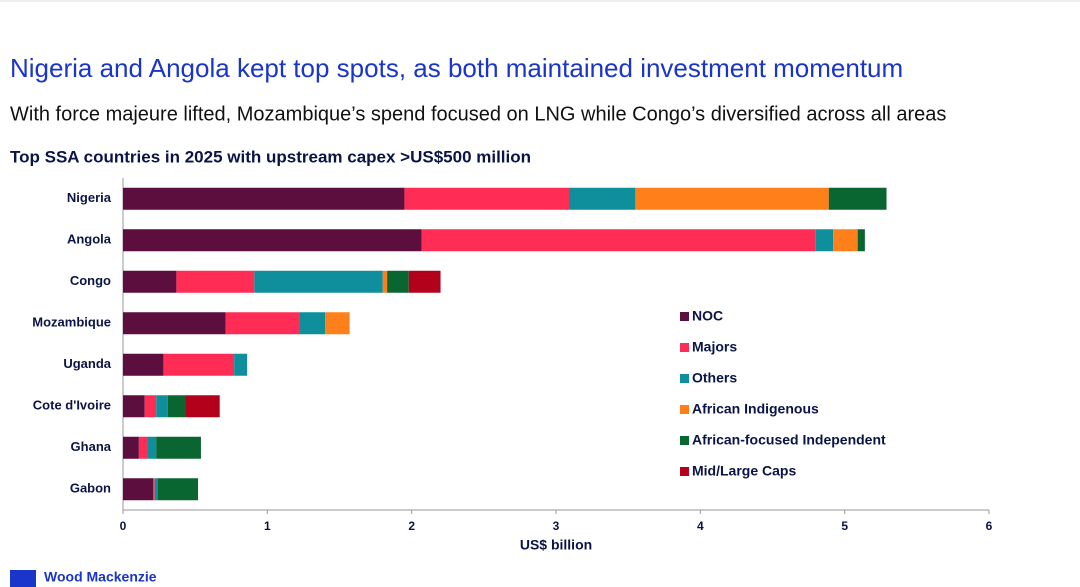  What do you see at coordinates (707, 316) in the screenshot?
I see `legend-label: NOC` at bounding box center [707, 316].